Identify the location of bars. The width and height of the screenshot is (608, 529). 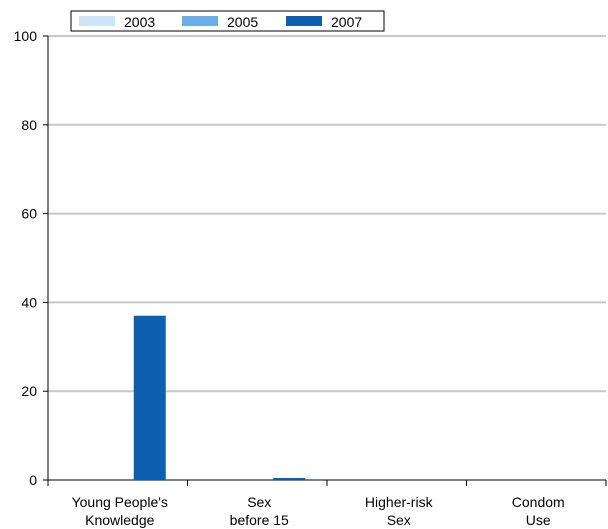
(219, 397).